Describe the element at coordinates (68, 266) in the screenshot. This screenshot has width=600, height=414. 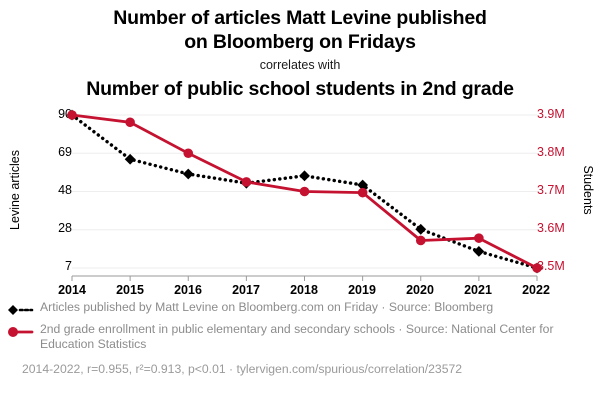
I see `left-tick-4: 7` at that location.